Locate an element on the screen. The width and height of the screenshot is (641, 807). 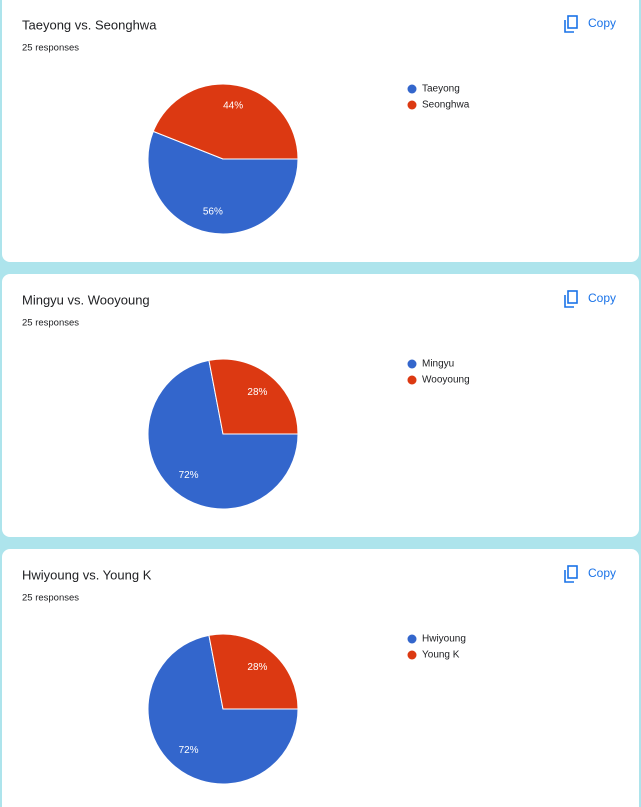
question-title: Hwiyoung vs. Young K is located at coordinates (87, 574).